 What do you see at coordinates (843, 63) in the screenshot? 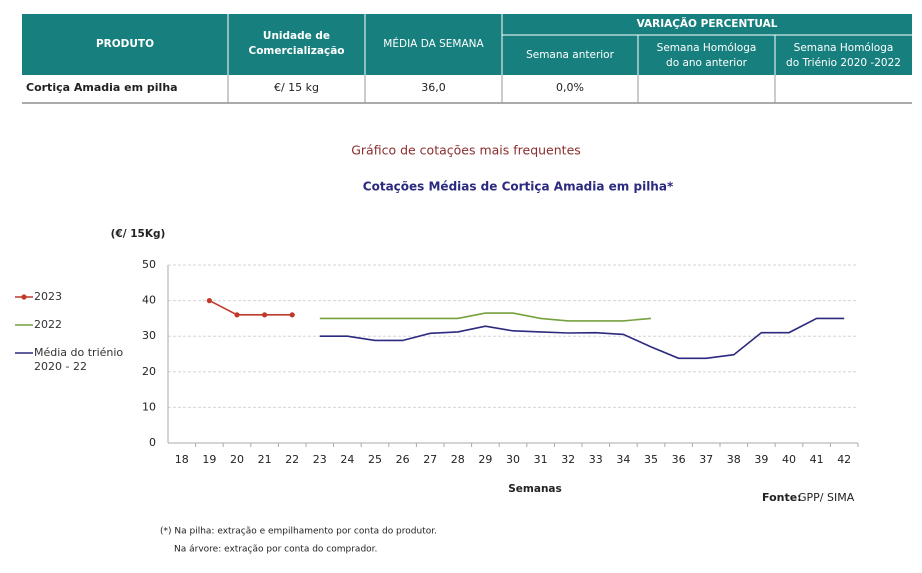
I see `header-cell: do Triénio 2020 -2022` at bounding box center [843, 63].